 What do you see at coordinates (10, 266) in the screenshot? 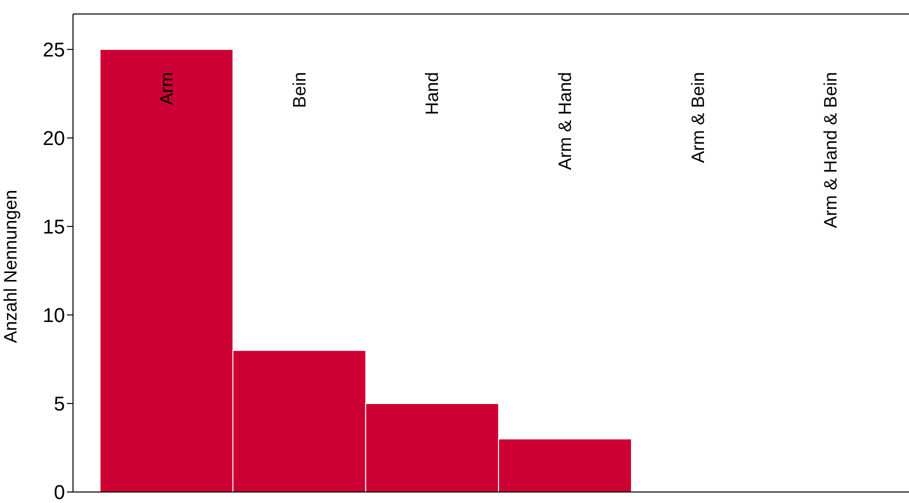
I see `y-axis-title: Anzahl Nennungen` at bounding box center [10, 266].